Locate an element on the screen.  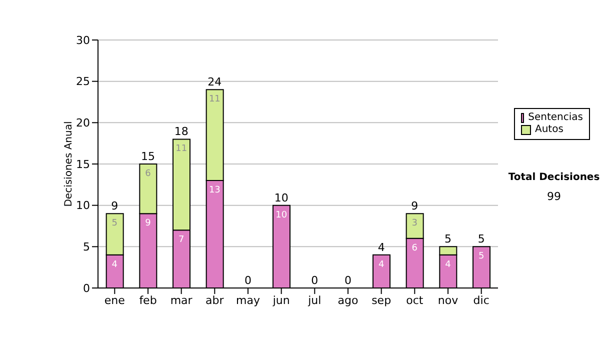
data-label: 3 is located at coordinates (415, 223).